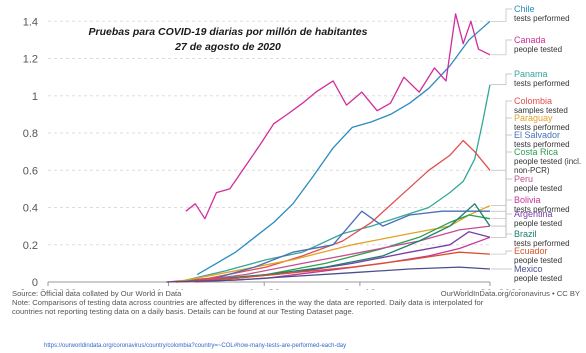  Describe the element at coordinates (525, 234) in the screenshot. I see `legend-label: Brazil` at that location.